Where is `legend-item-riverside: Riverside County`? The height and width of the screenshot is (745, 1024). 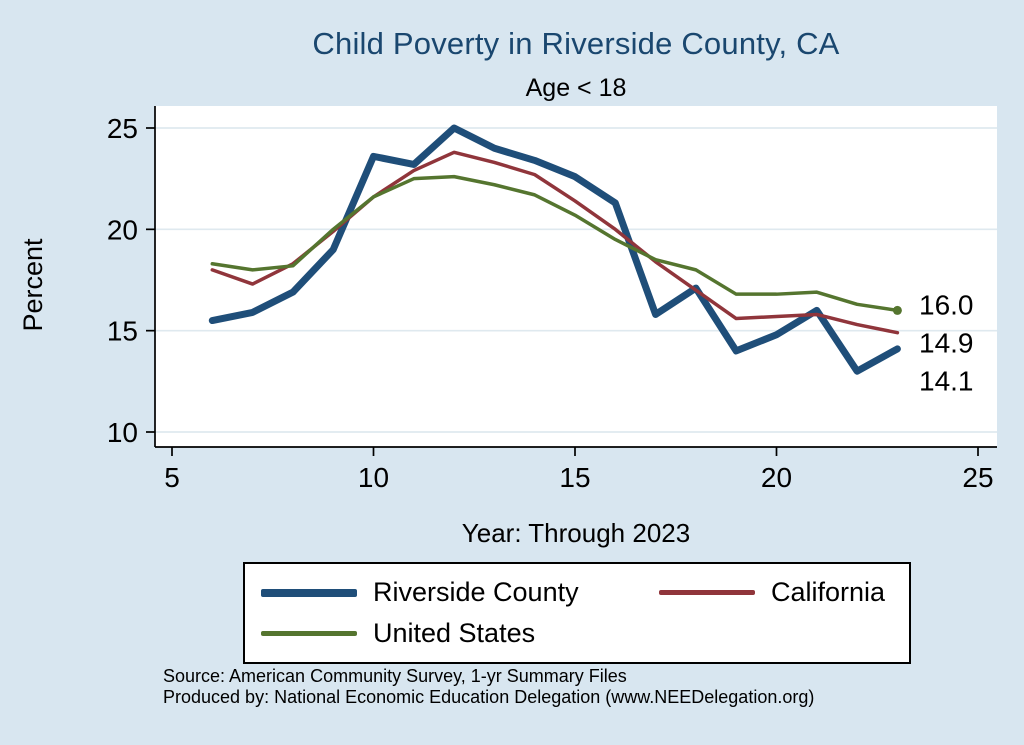 legend-item-riverside: Riverside County is located at coordinates (460, 592).